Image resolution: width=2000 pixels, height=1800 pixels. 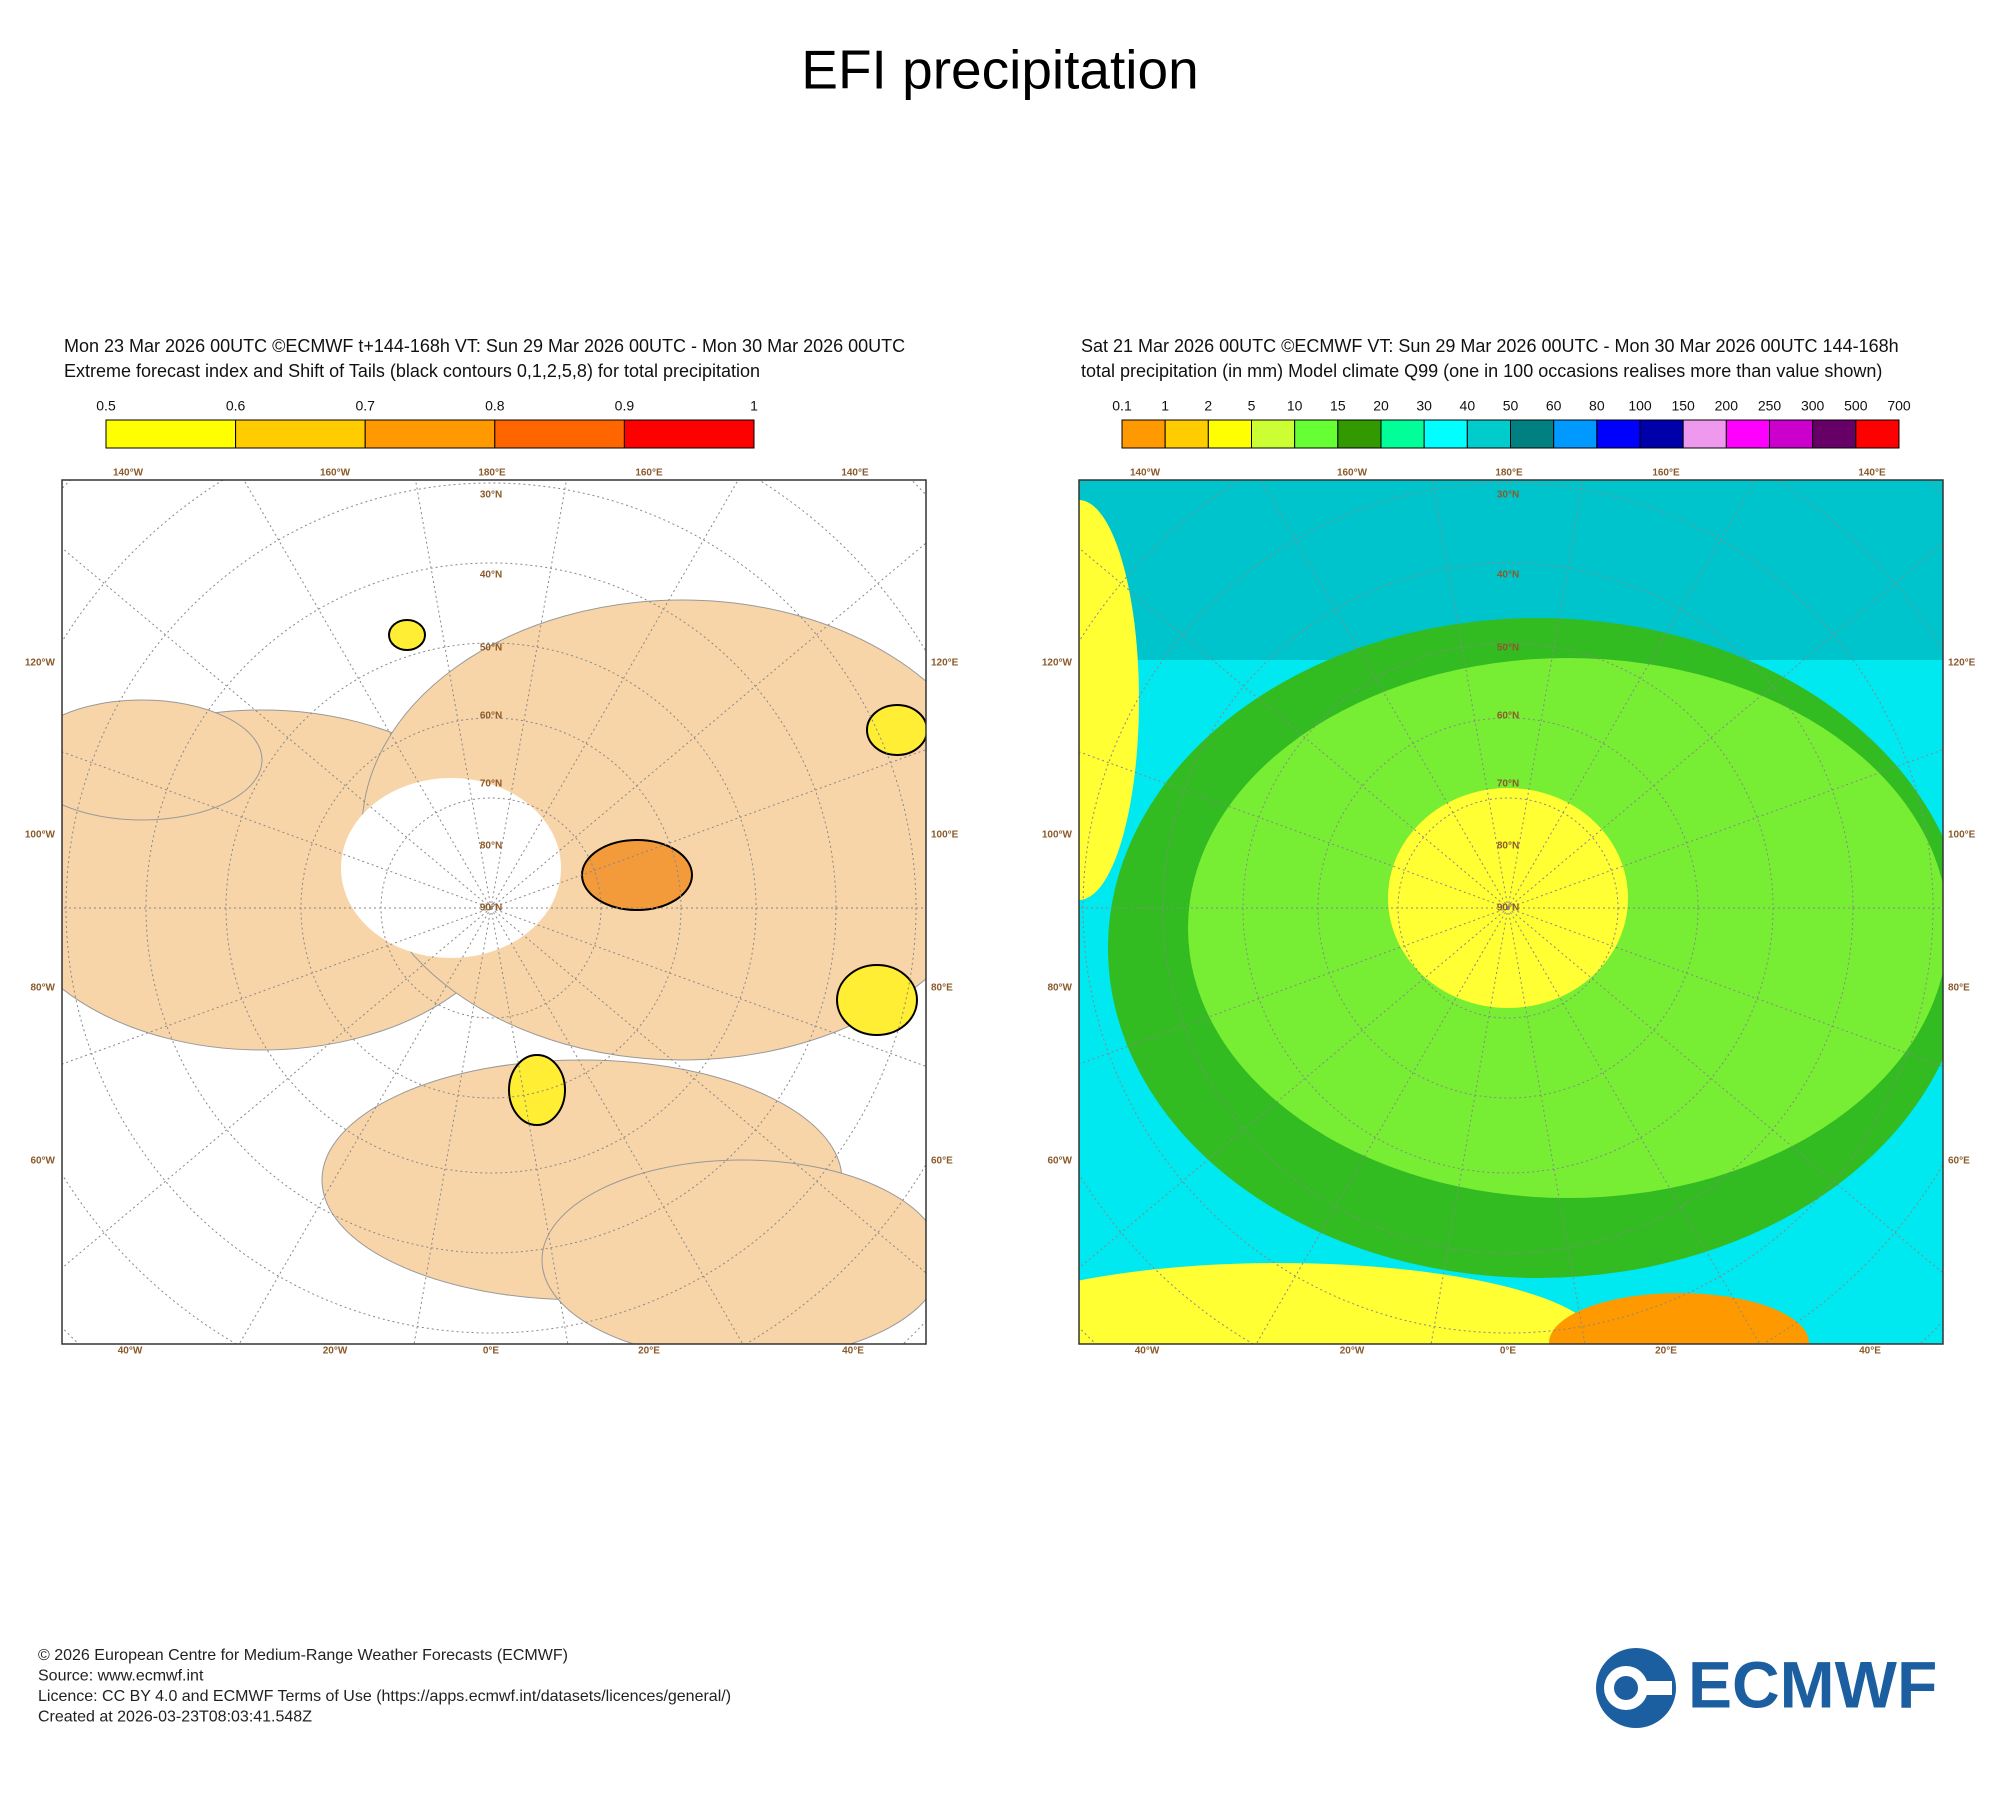 What do you see at coordinates (175, 1717) in the screenshot?
I see `footer-line: Created at 2026-03-23T08:03:41.548Z` at bounding box center [175, 1717].